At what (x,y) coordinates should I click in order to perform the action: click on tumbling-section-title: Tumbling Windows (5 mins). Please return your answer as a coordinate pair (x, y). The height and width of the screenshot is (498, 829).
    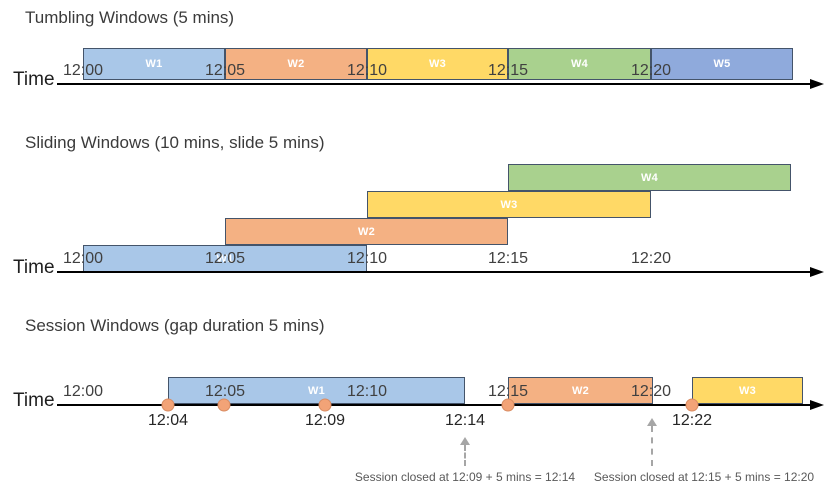
    Looking at the image, I should click on (130, 17).